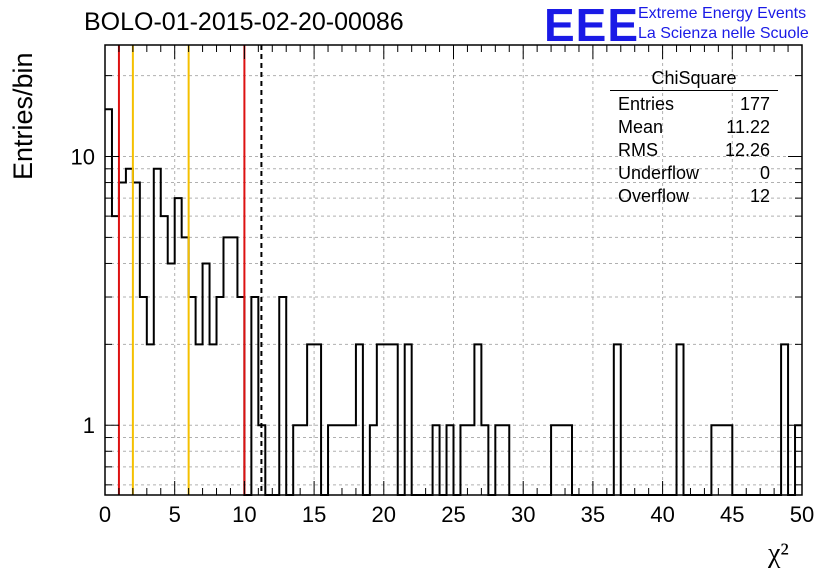 The height and width of the screenshot is (572, 836). What do you see at coordinates (593, 514) in the screenshot?
I see `x-tick-label: 35` at bounding box center [593, 514].